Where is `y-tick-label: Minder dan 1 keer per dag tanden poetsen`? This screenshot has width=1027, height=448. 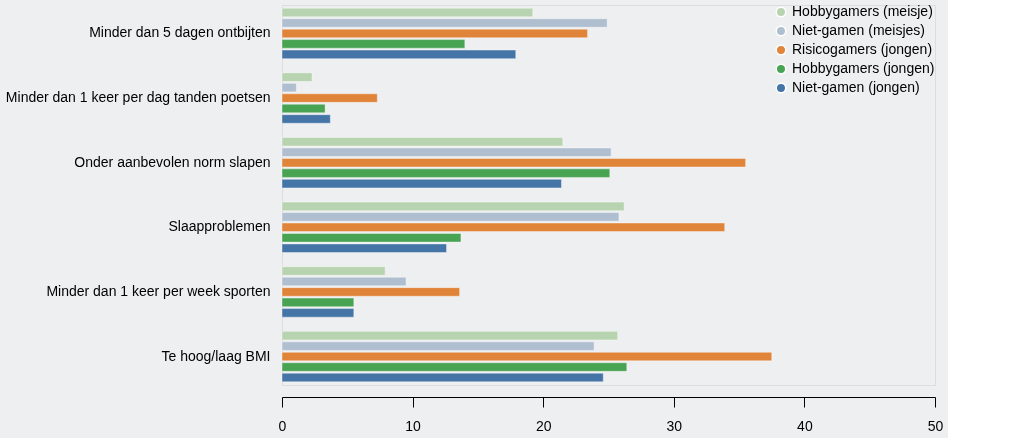 y-tick-label: Minder dan 1 keer per dag tanden poetsen is located at coordinates (138, 97).